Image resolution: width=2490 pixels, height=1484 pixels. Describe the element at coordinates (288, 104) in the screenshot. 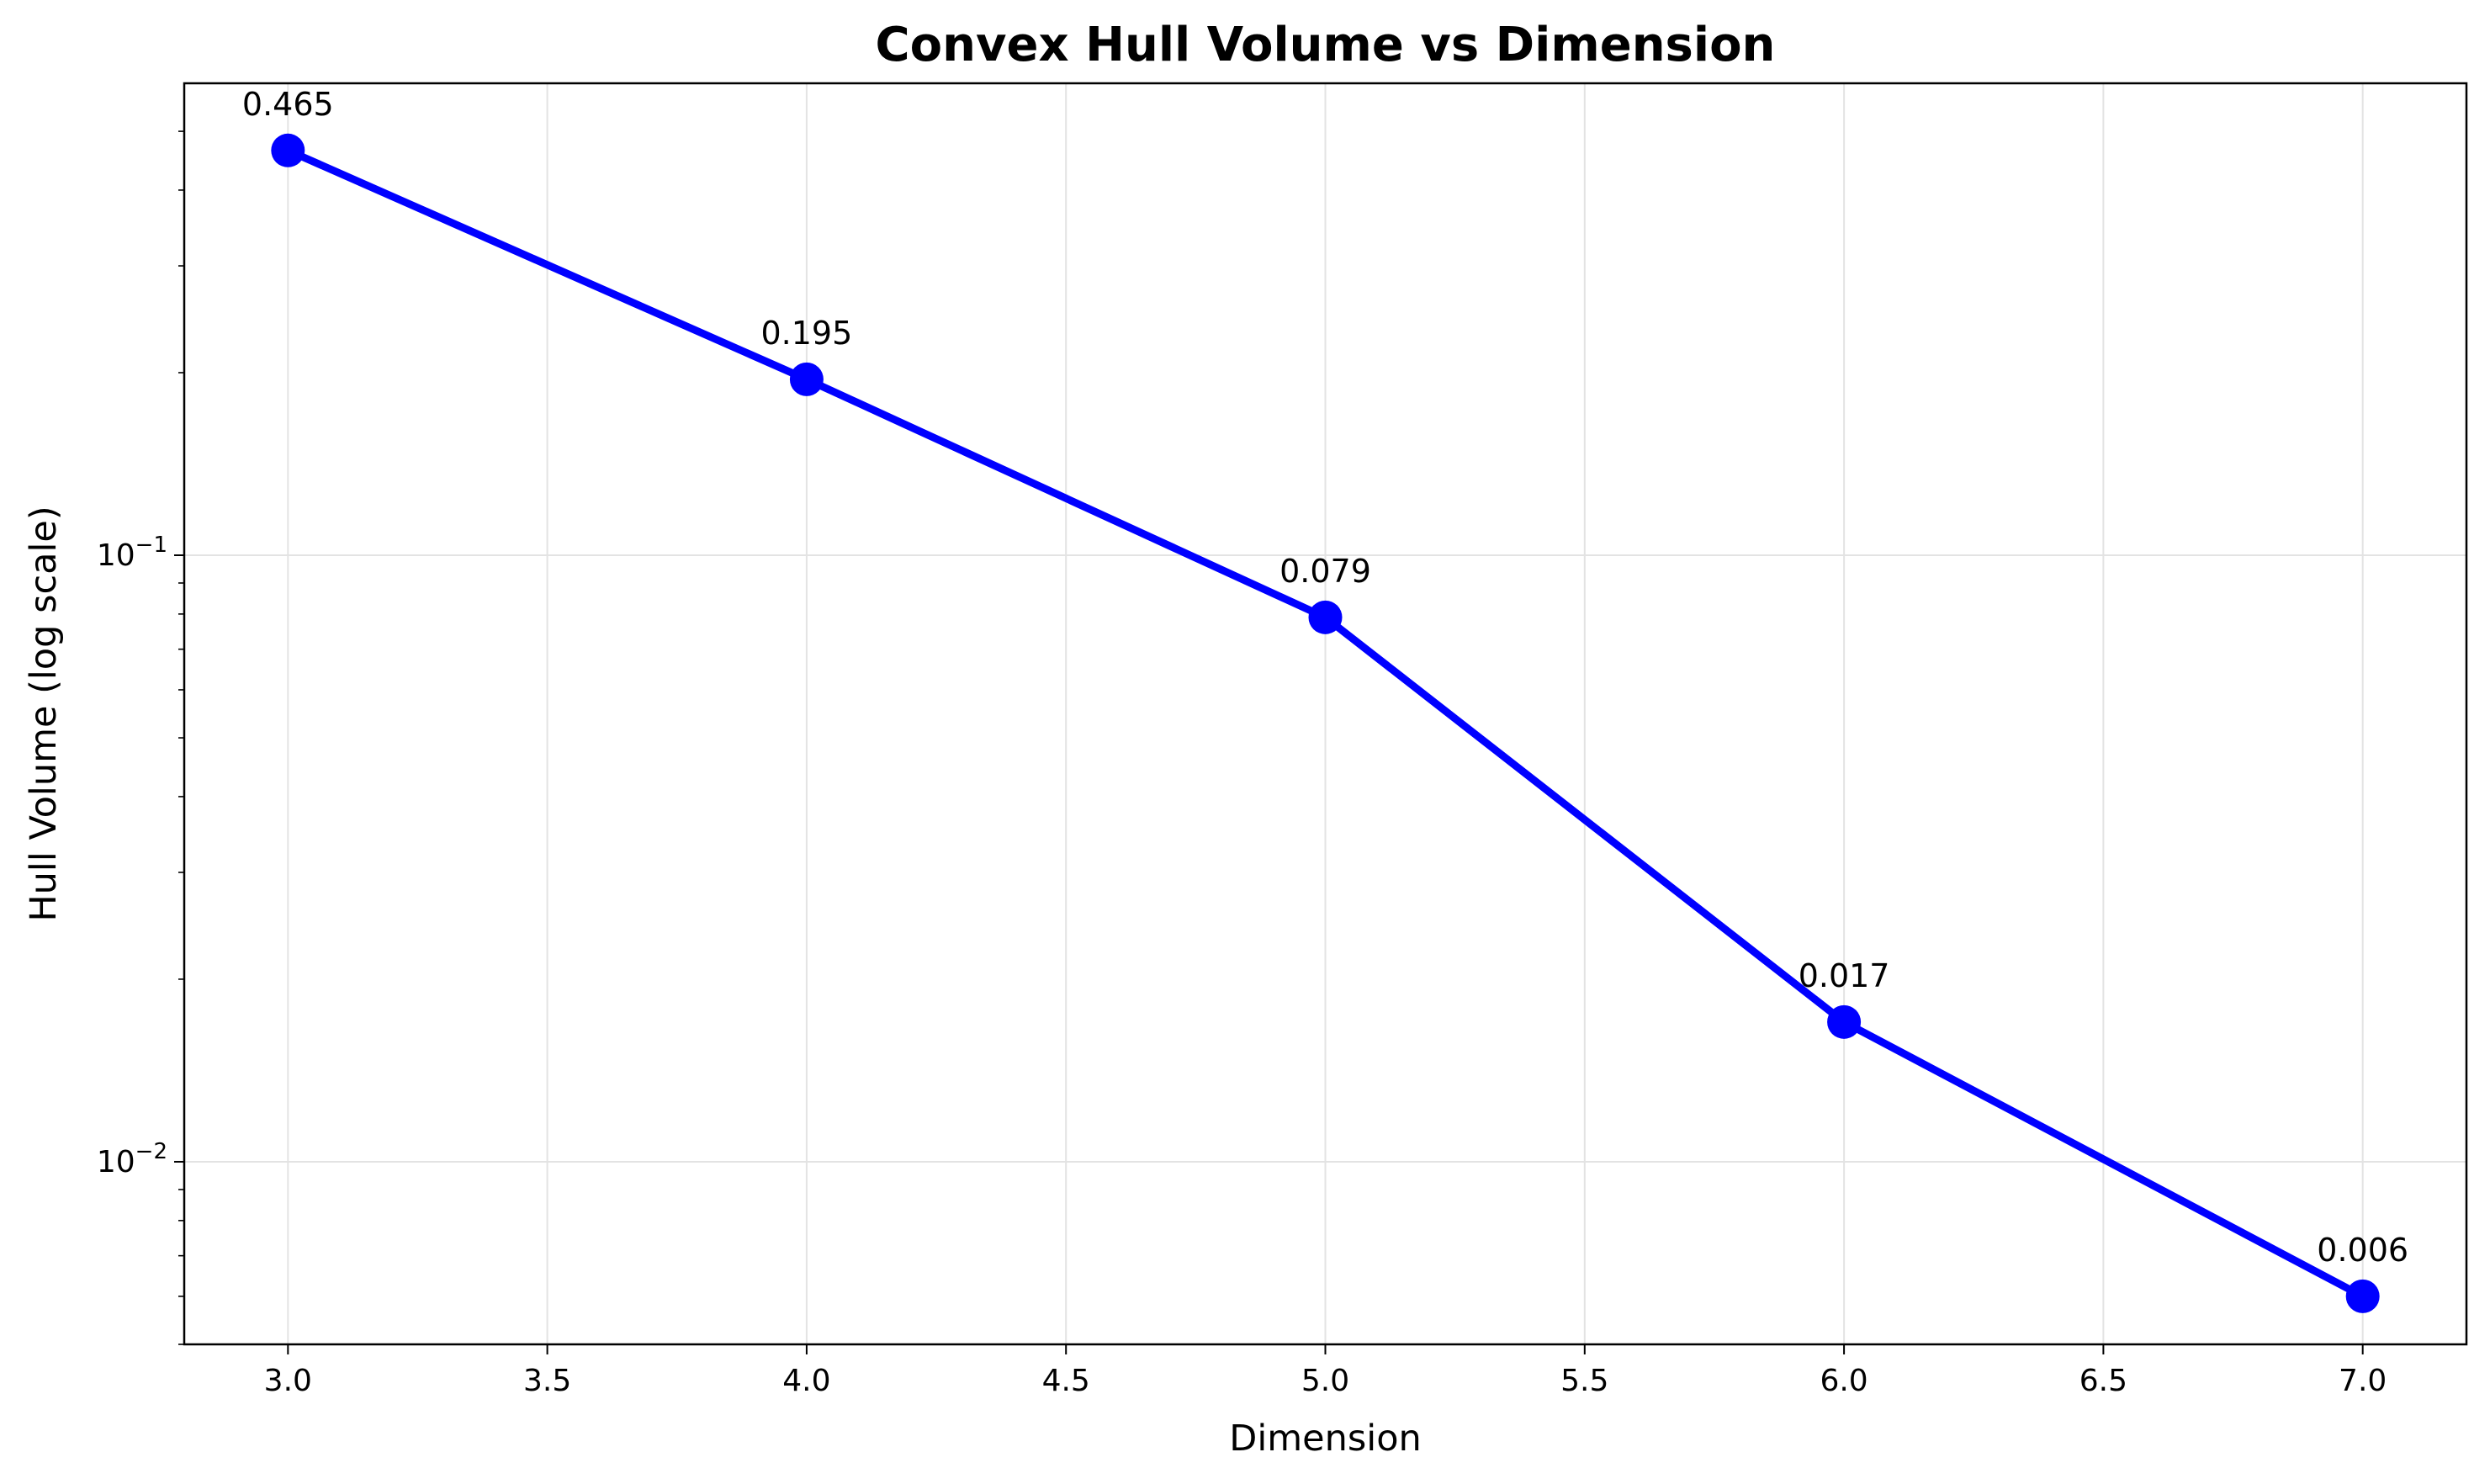

I see `data-label: 0.465` at that location.